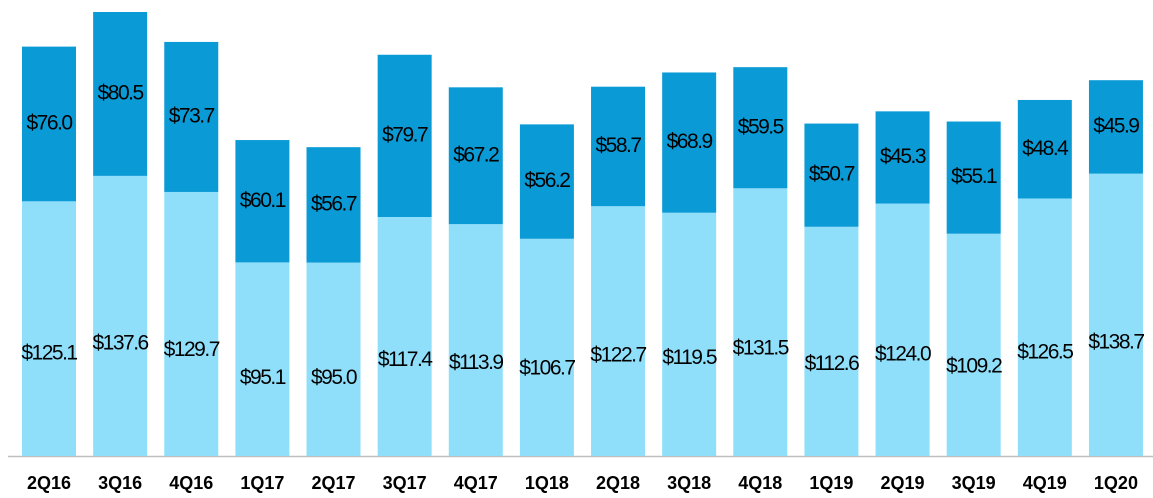 This screenshot has width=1153, height=498. Describe the element at coordinates (262, 483) in the screenshot. I see `x-tick-label: 1Q17` at that location.